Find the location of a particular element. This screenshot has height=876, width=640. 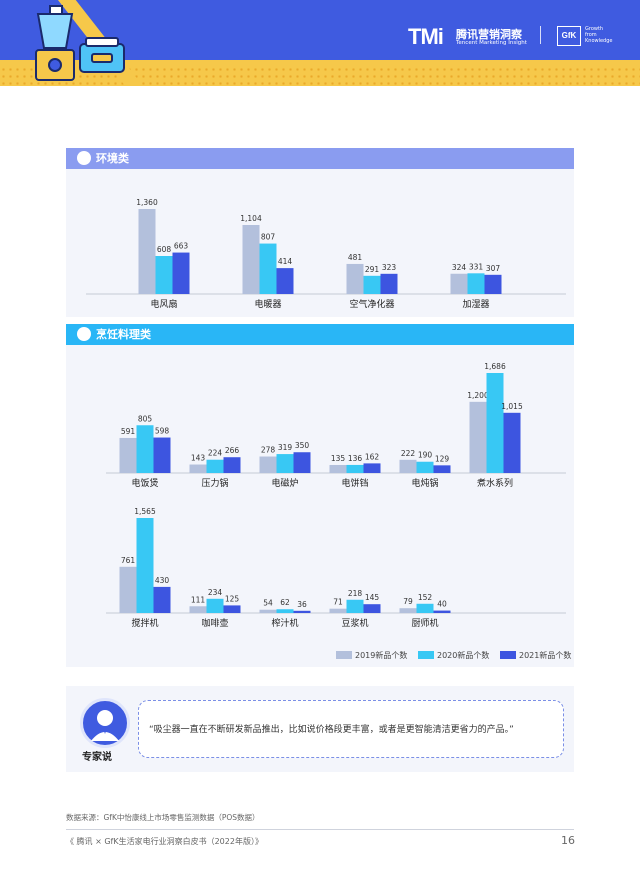

brand-name-cn: 腾讯营销洞察 is located at coordinates (489, 34).